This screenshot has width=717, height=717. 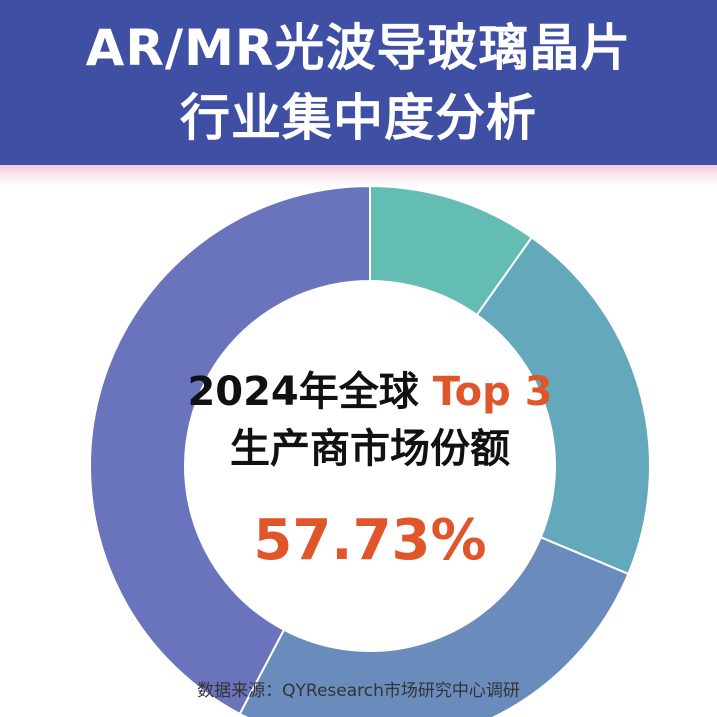 What do you see at coordinates (370, 540) in the screenshot?
I see `center-value: 57.73%` at bounding box center [370, 540].